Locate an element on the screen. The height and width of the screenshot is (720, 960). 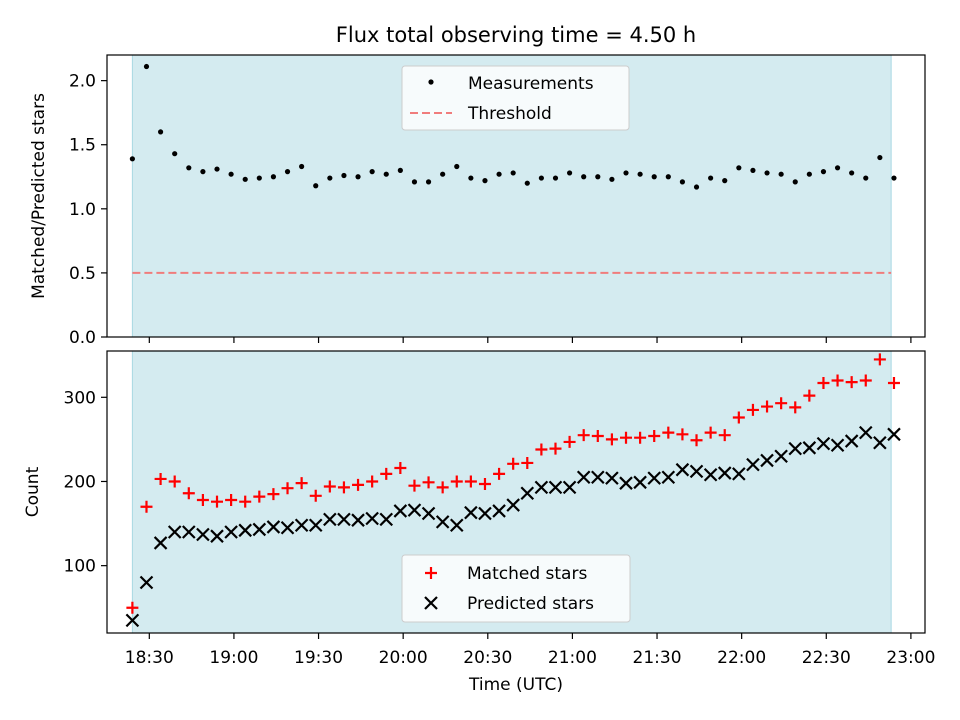
legend-label-predicted: Predicted stars is located at coordinates (530, 604).